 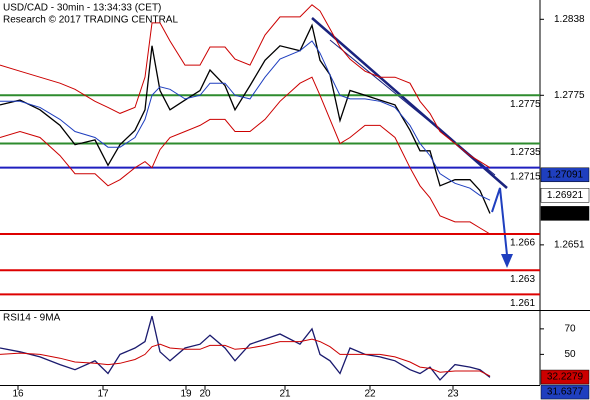 I want to click on y-tick-label: 50, so click(x=570, y=354).